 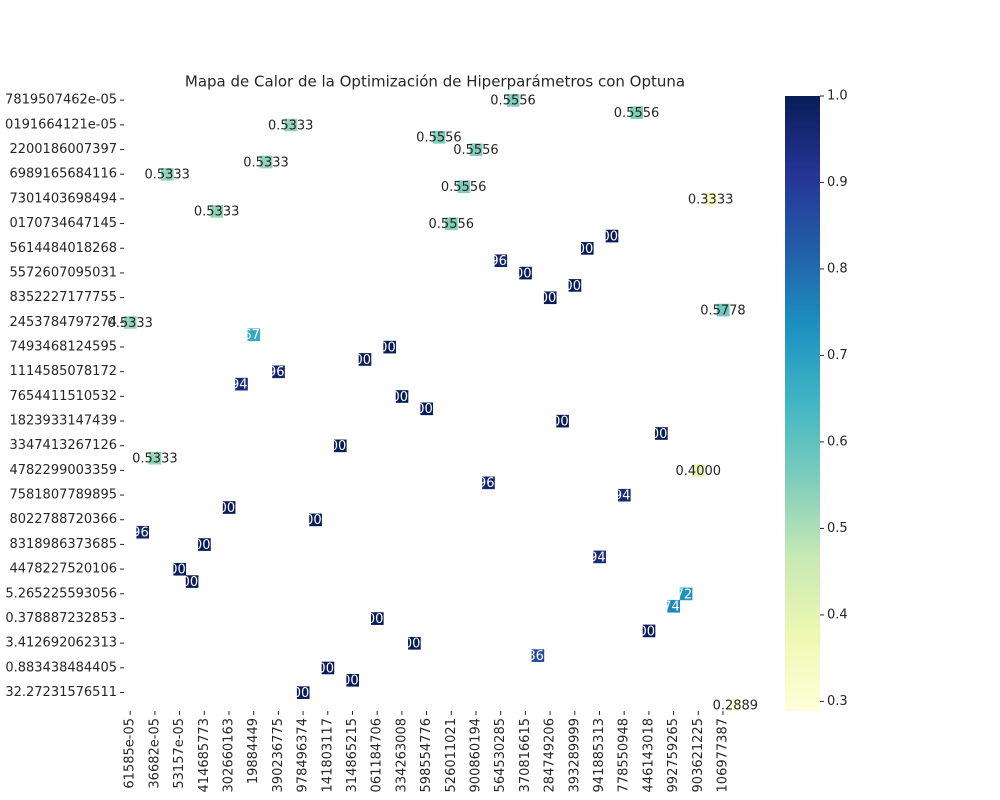 I want to click on y-tick-label: 8022788720366, so click(x=63, y=519).